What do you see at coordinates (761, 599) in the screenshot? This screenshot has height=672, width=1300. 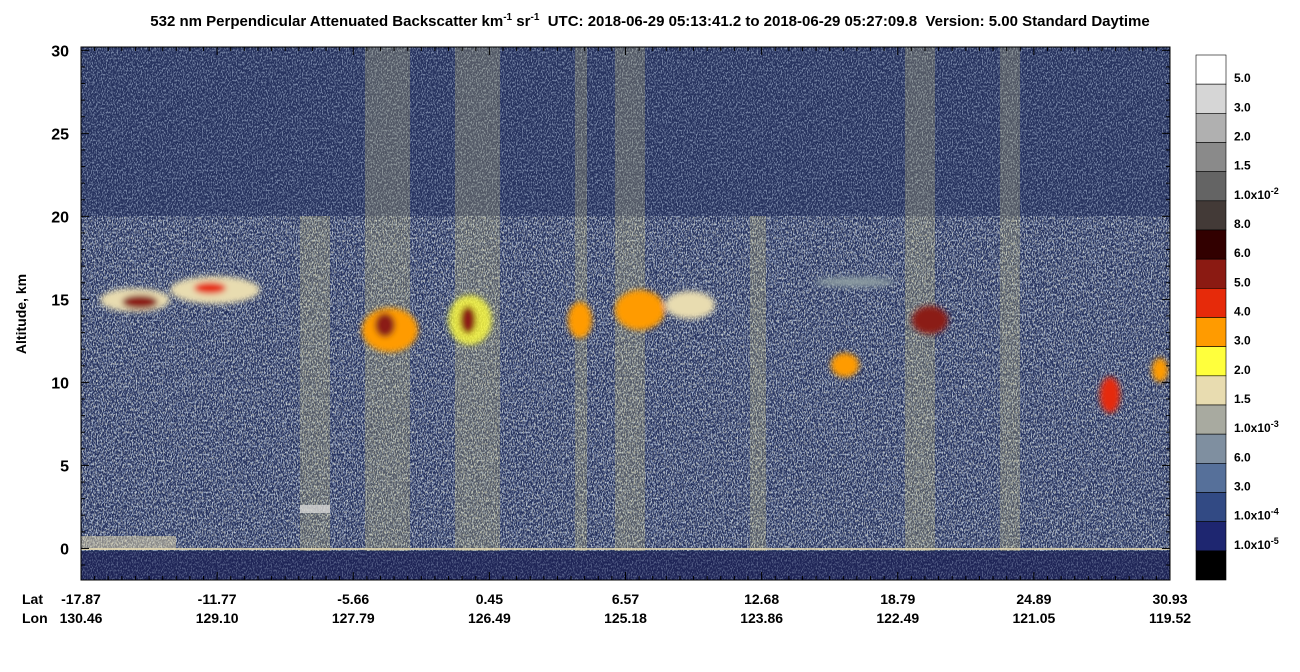 I see `lat-label: 12.68` at bounding box center [761, 599].